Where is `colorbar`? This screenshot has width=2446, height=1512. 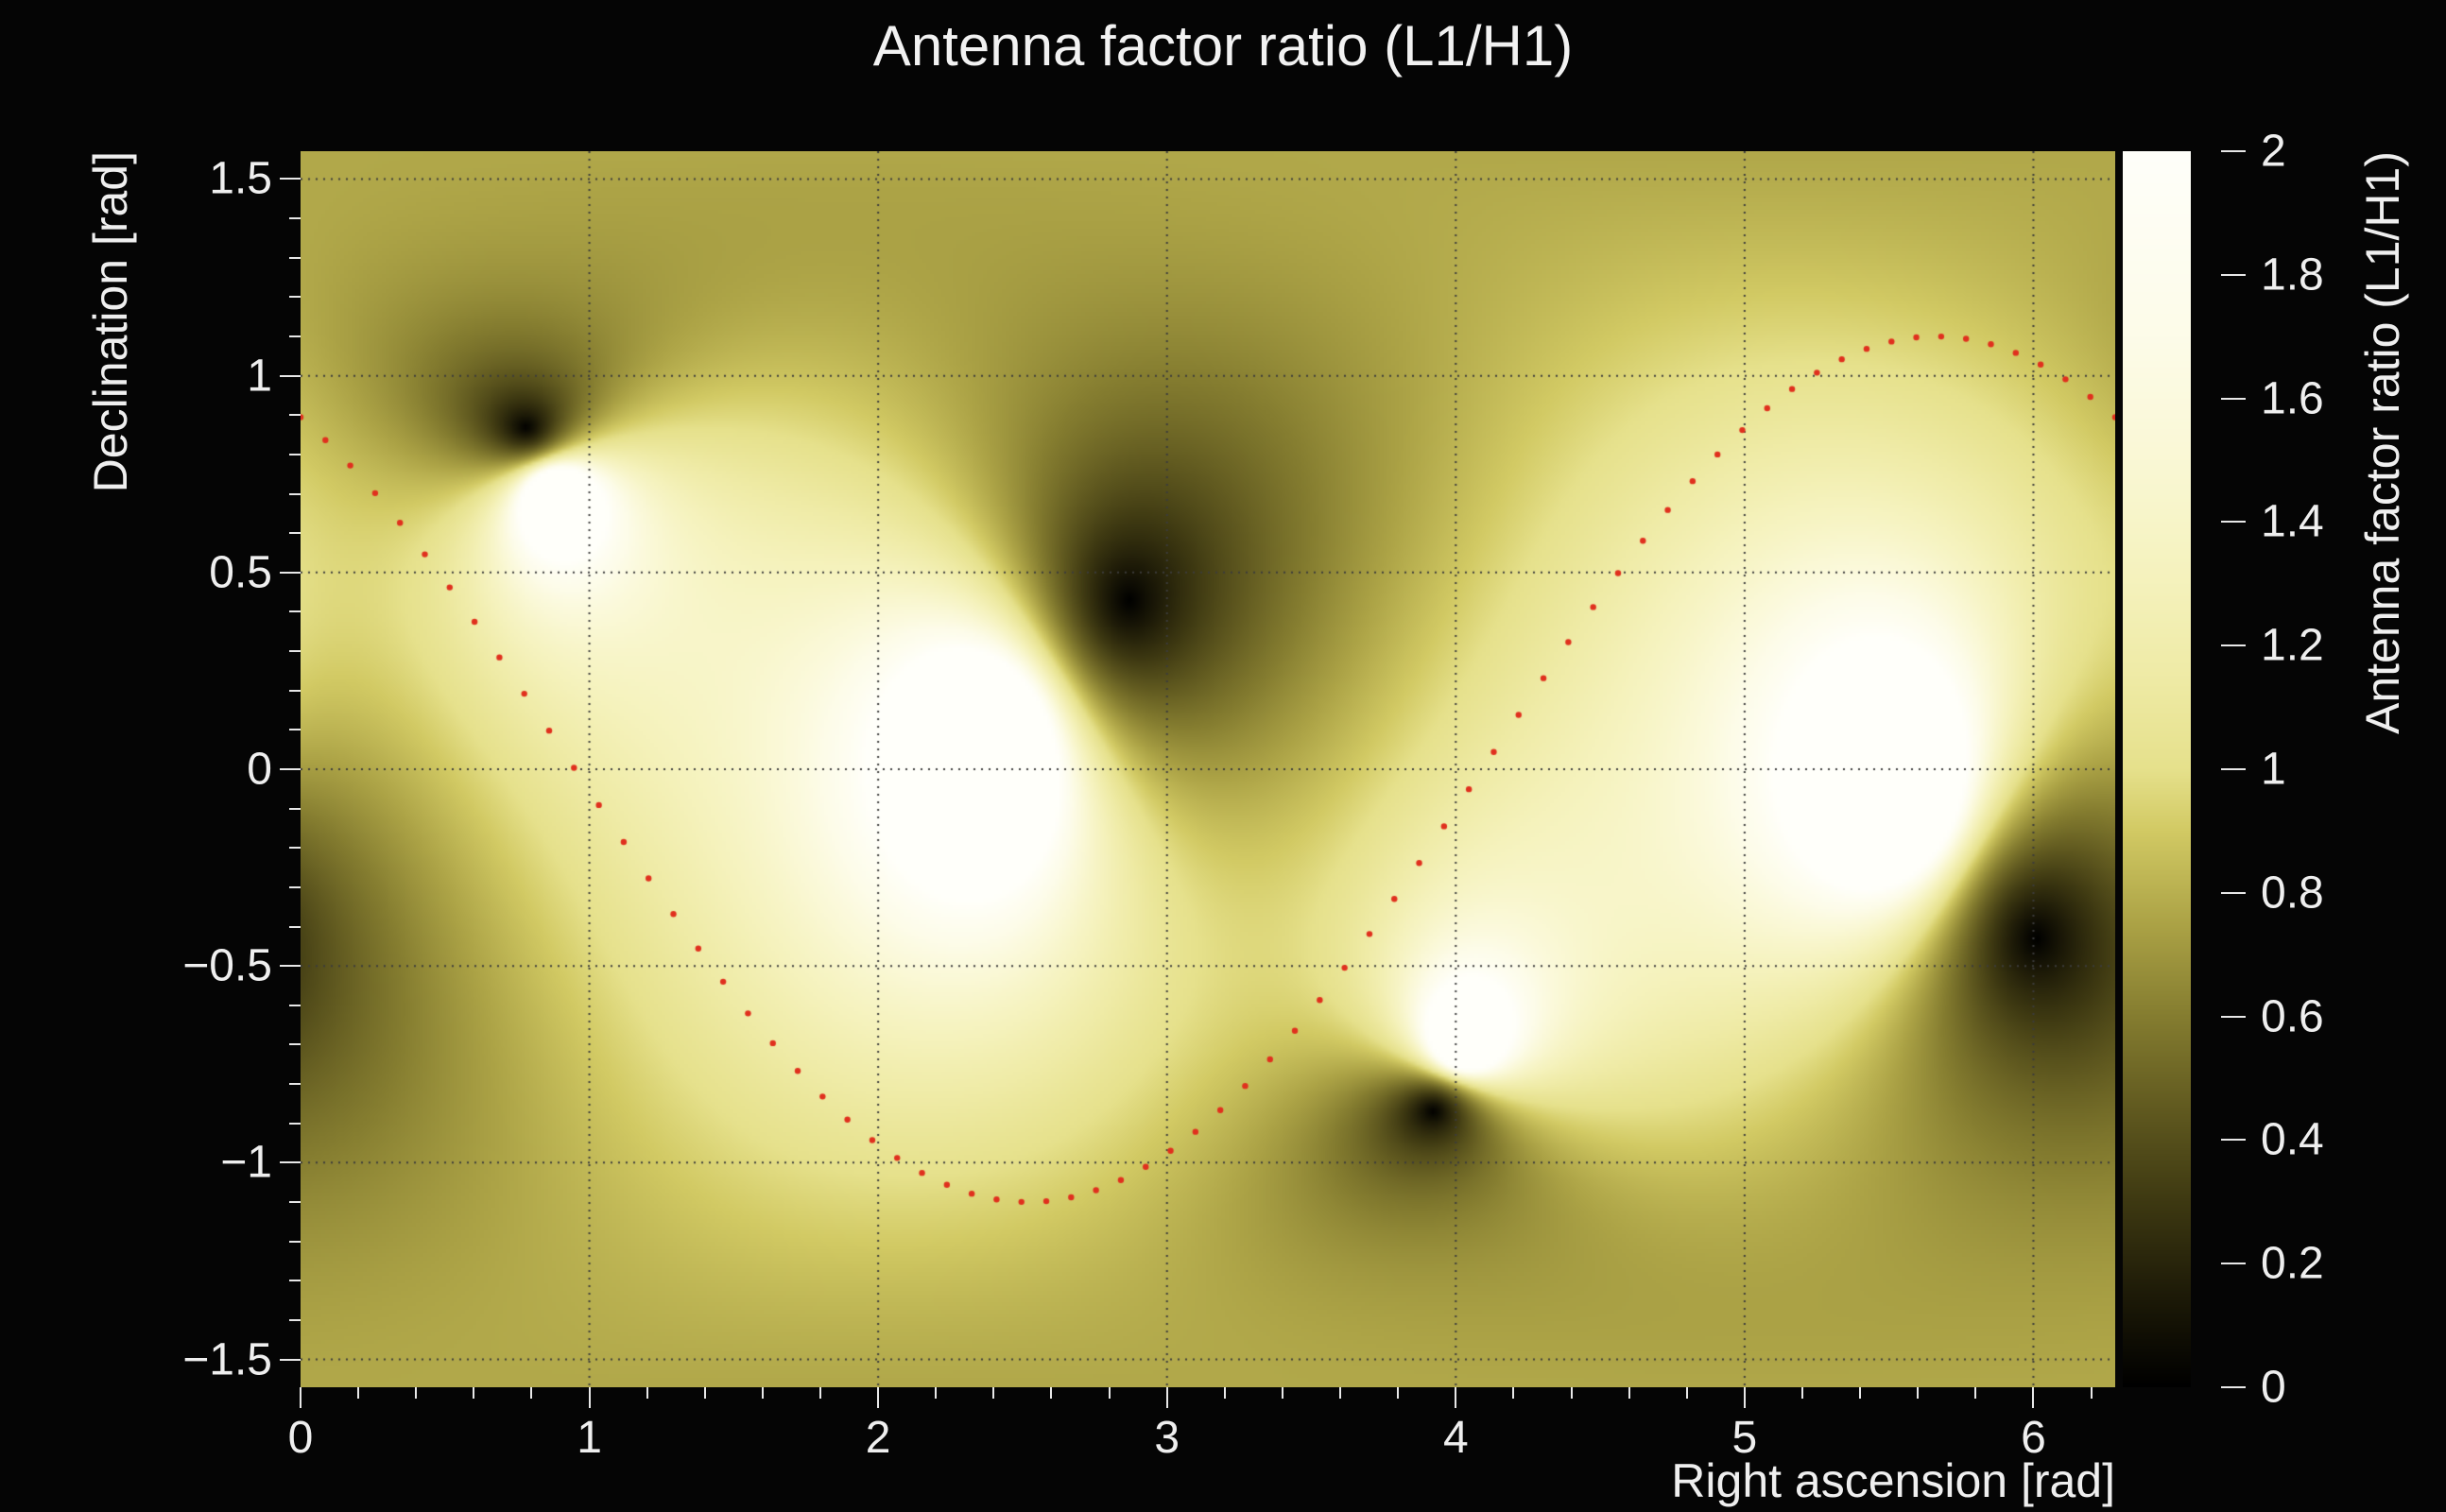
colorbar is located at coordinates (2157, 769).